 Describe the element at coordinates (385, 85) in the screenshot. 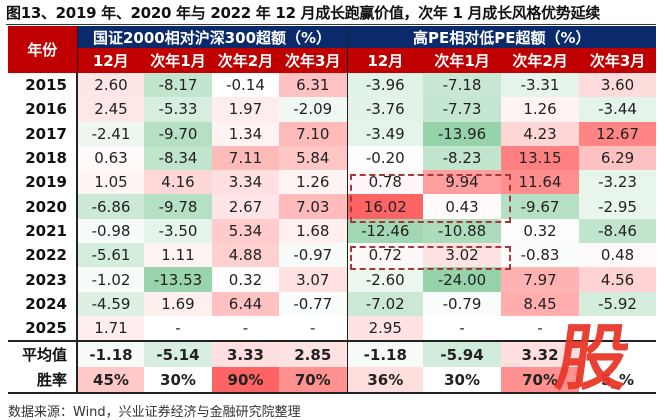

I see `value-cell: -3.96` at that location.